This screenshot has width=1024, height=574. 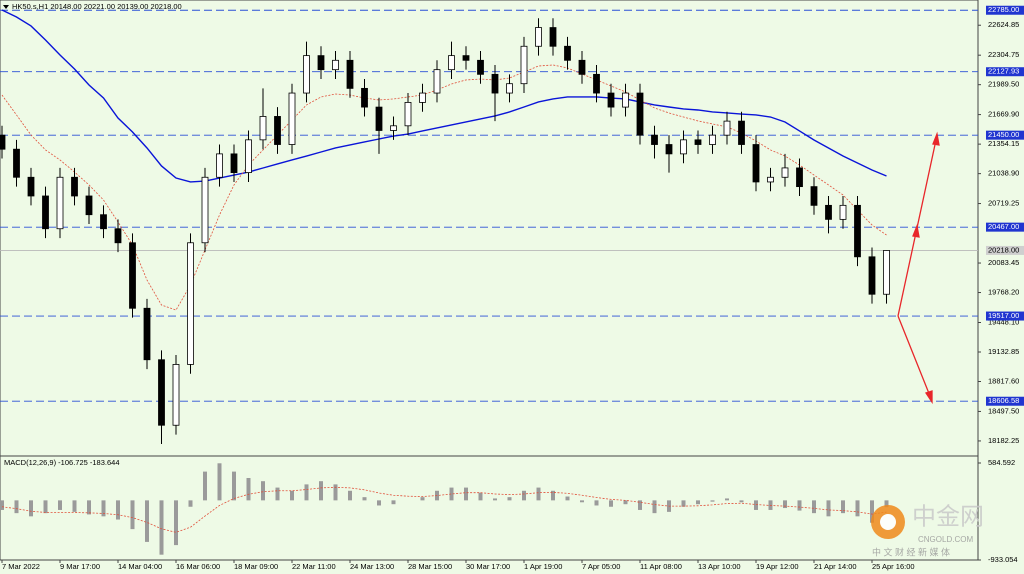 I want to click on x-tick-label: 1 Apr 19:00, so click(x=543, y=566).